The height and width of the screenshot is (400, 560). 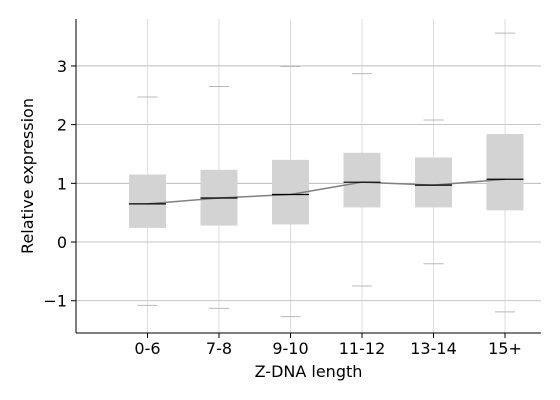 I want to click on x-tick-label: 13-14, so click(x=433, y=348).